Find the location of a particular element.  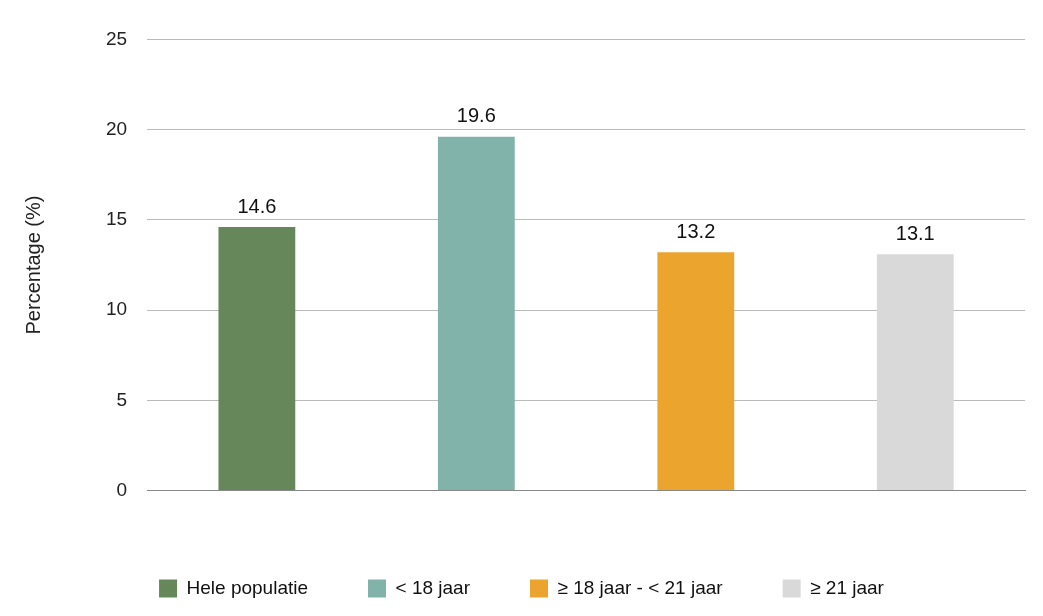

legend-label: Hele populatie is located at coordinates (247, 587).